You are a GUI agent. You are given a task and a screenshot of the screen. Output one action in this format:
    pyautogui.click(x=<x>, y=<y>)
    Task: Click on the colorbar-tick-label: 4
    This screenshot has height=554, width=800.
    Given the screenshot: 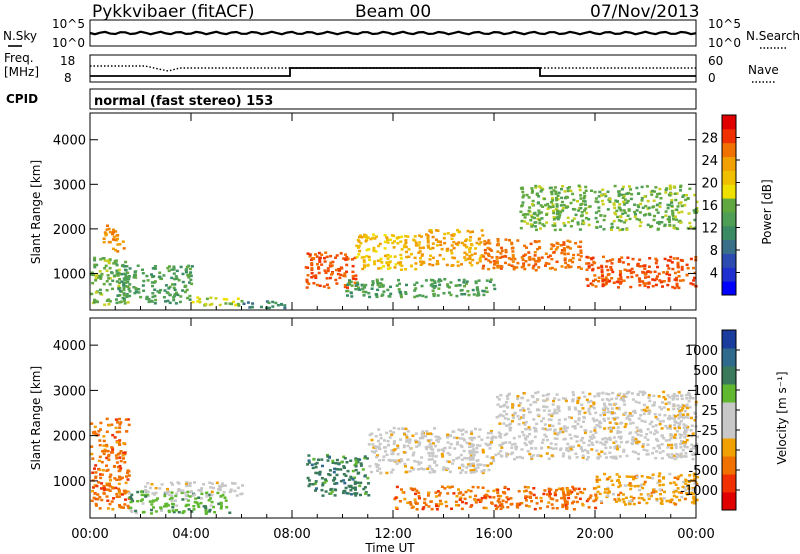 What is the action you would take?
    pyautogui.click(x=714, y=274)
    